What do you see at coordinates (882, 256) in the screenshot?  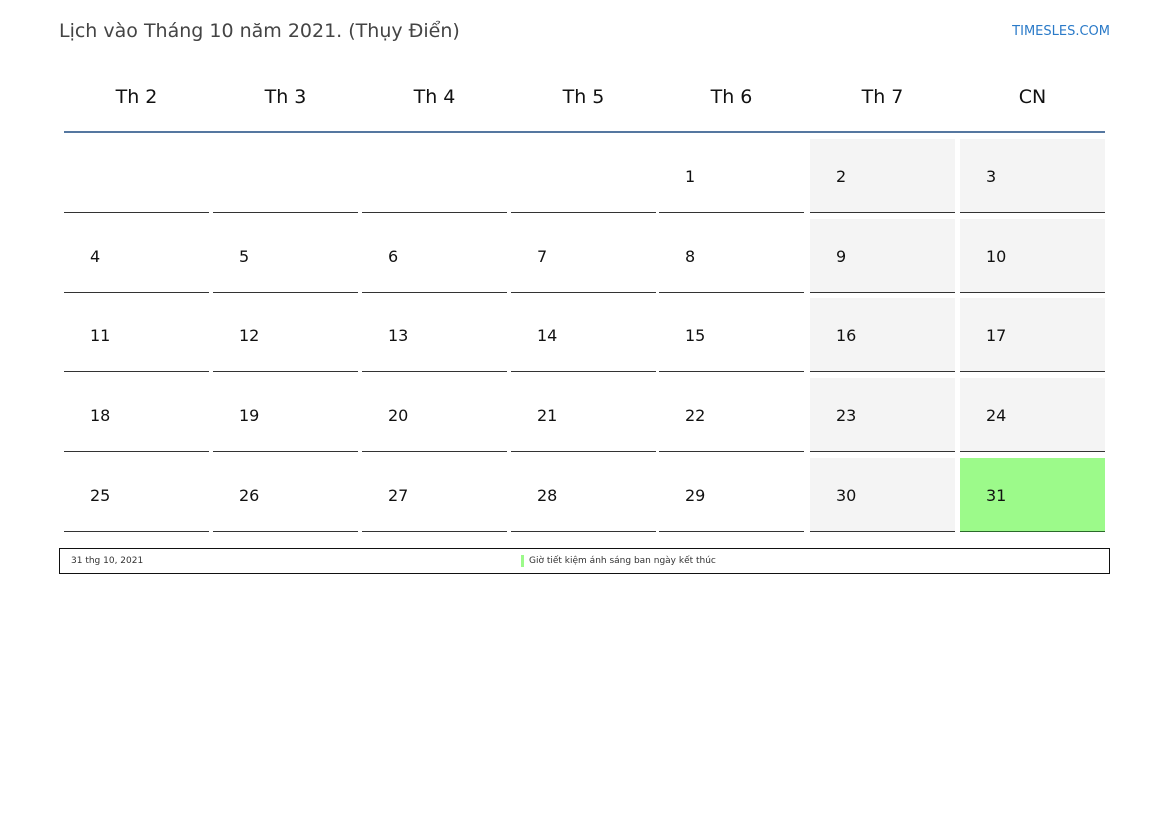 I see `day-cell: 9` at bounding box center [882, 256].